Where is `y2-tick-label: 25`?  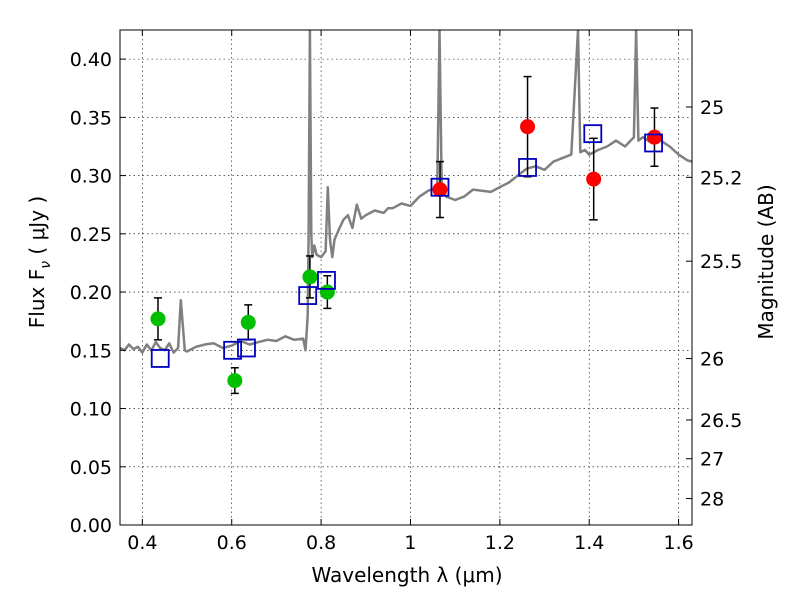 y2-tick-label: 25 is located at coordinates (712, 108).